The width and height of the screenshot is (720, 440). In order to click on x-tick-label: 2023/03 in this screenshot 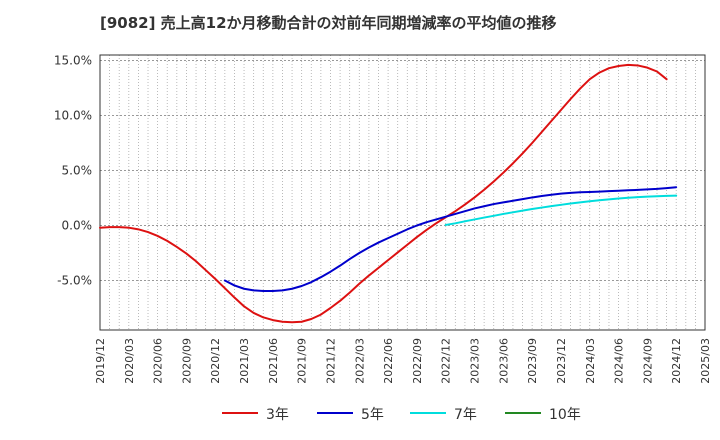, I will do `click(475, 361)`.